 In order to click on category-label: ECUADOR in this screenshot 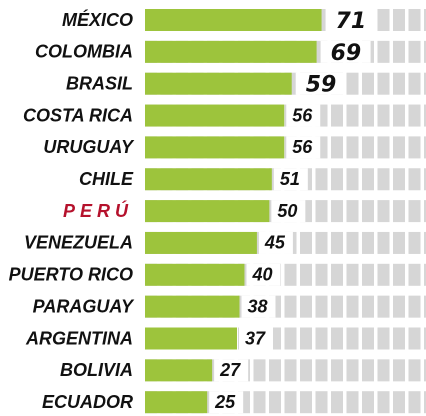, I will do `click(87, 402)`.